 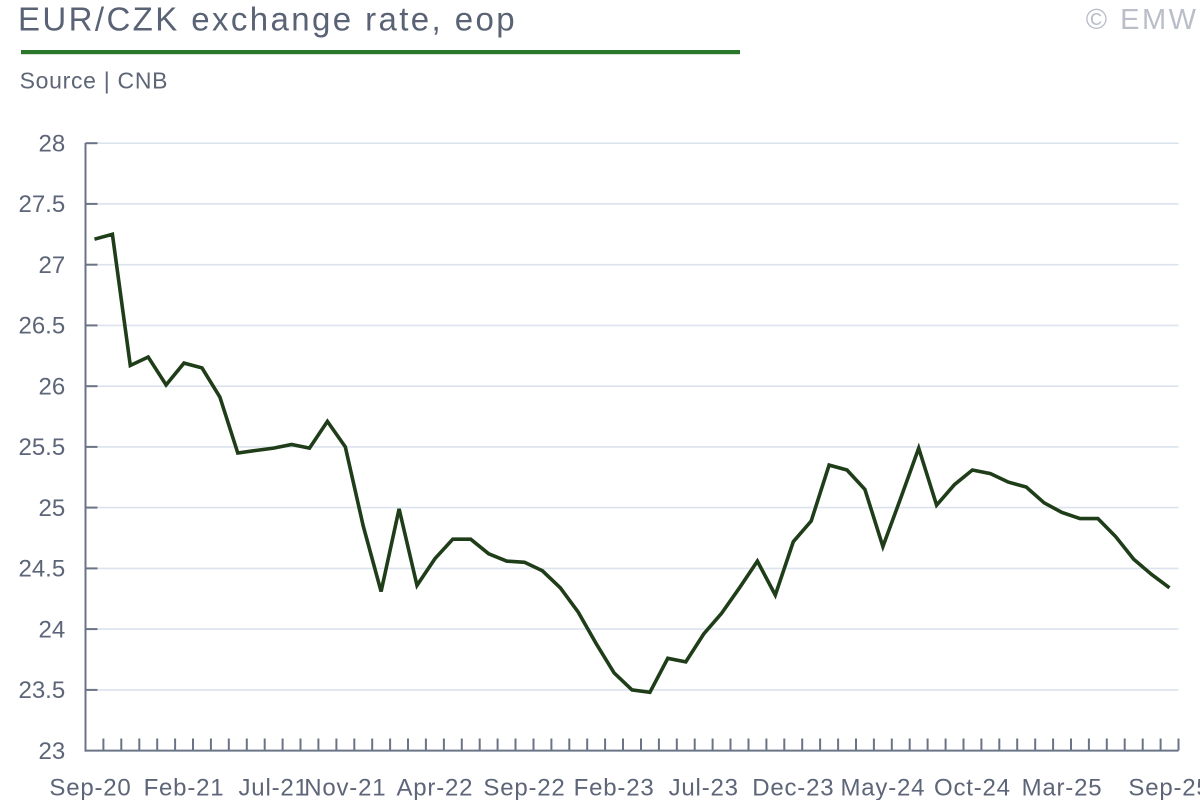 I want to click on svg-text: 26.5, so click(x=41, y=326).